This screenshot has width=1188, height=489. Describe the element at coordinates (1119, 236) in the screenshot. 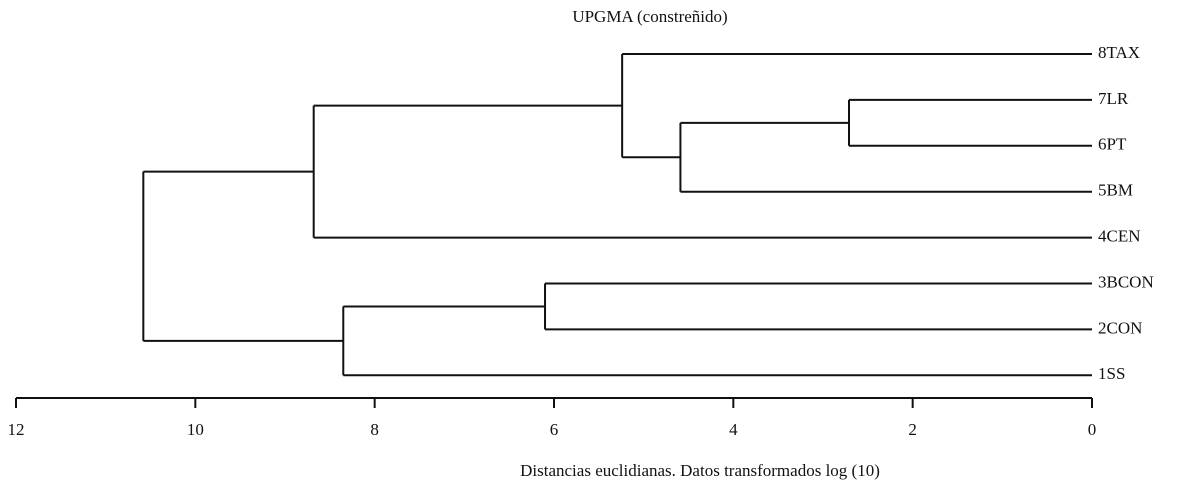

I see `leaf-label: 4CEN` at that location.